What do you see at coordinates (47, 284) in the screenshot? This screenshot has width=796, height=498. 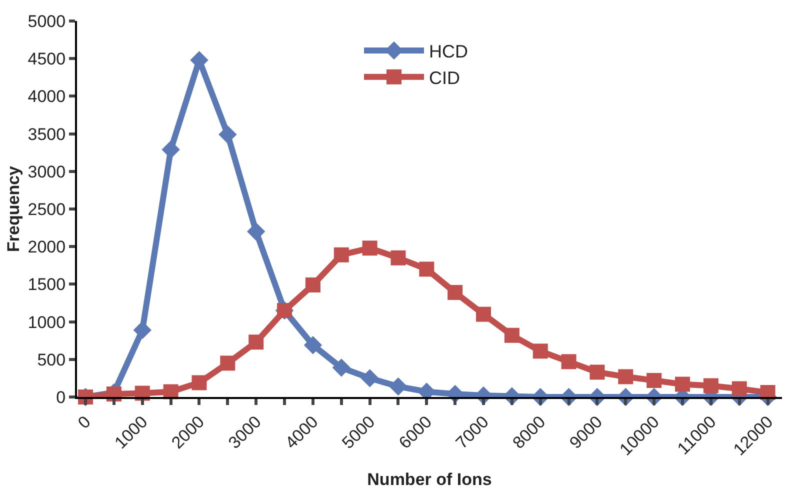 I see `y-tick-label: 1500` at bounding box center [47, 284].